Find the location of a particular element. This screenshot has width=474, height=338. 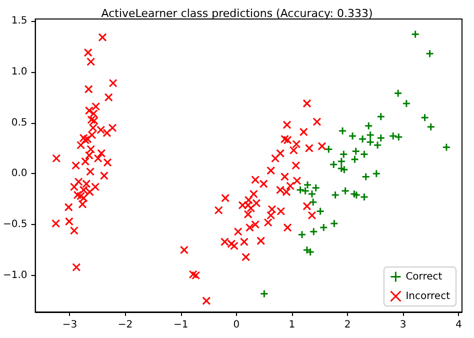

y-tick-label: −0.5 is located at coordinates (15, 224).